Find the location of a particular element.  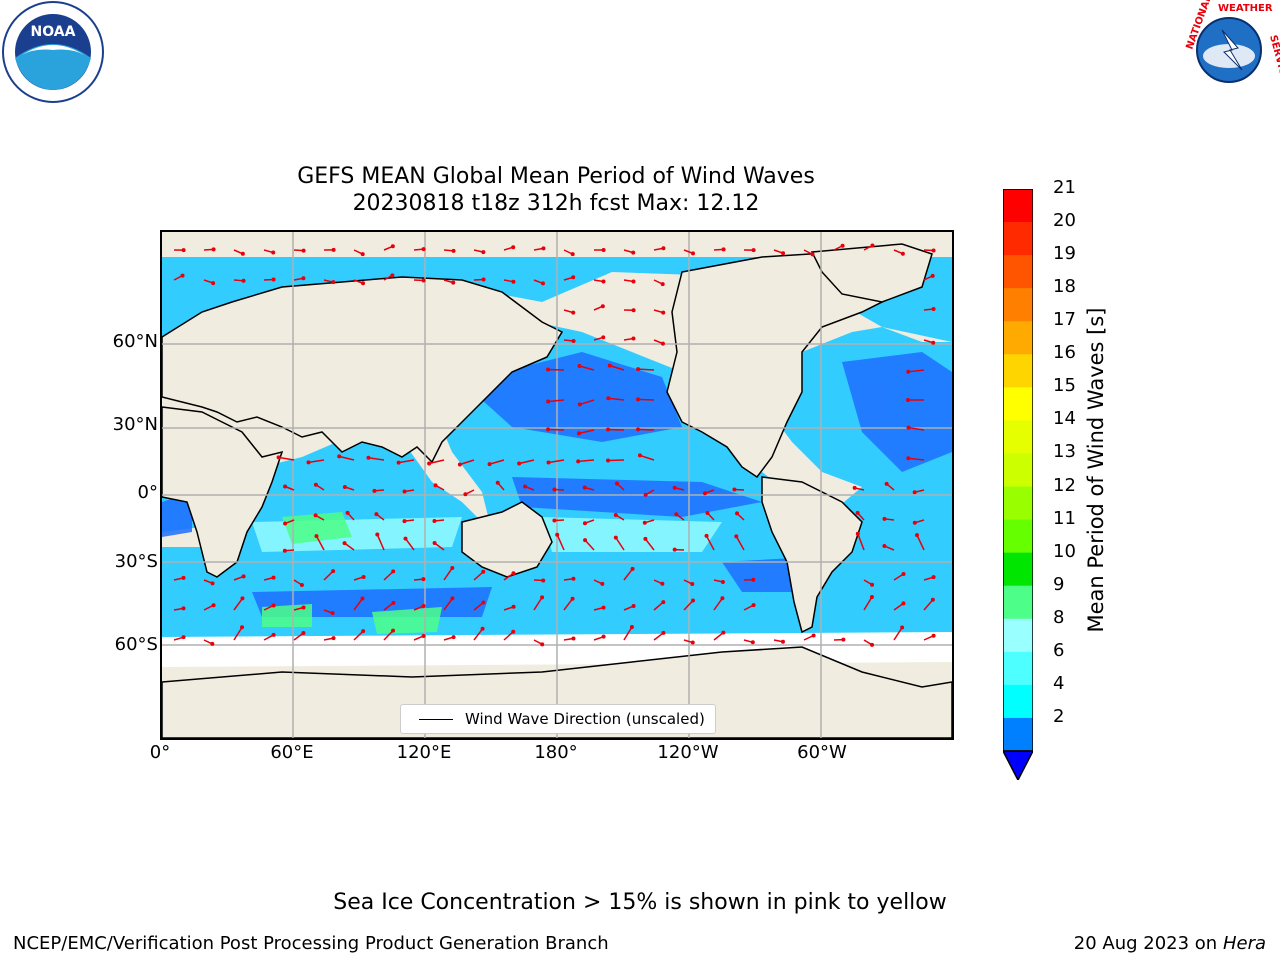

colorbar-tick-label: 8 is located at coordinates (1059, 617).